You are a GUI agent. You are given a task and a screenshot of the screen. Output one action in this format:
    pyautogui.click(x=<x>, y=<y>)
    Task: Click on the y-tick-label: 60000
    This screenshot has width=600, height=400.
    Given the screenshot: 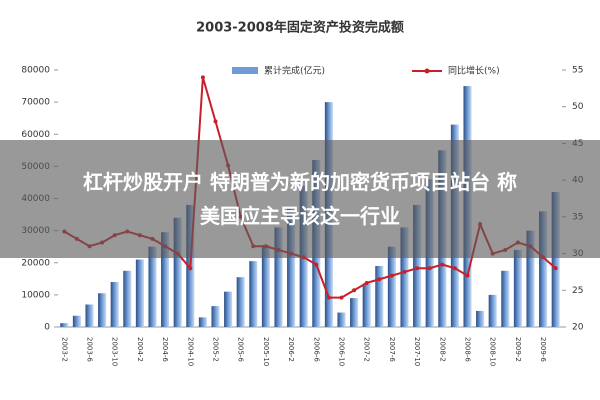 What is the action you would take?
    pyautogui.click(x=35, y=135)
    